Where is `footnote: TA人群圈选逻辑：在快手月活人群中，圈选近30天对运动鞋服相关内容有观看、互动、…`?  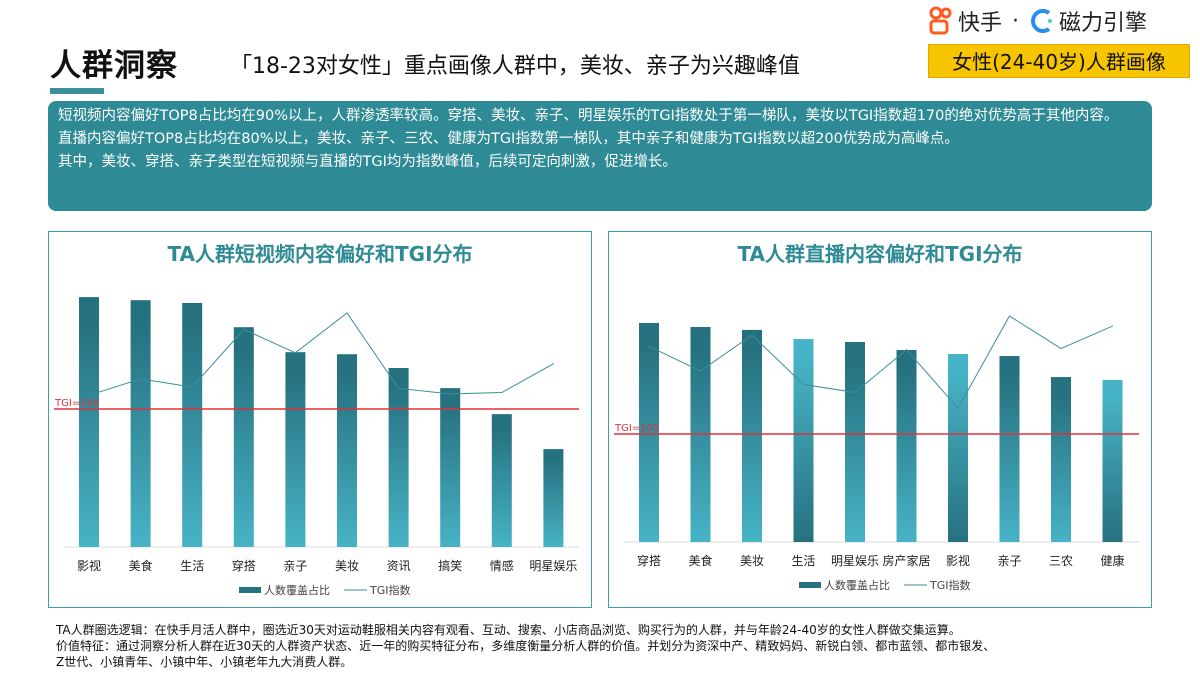 footnote: TA人群圈选逻辑：在快手月活人群中，圈选近30天对运动鞋服相关内容有观看、互动、… is located at coordinates (606, 646).